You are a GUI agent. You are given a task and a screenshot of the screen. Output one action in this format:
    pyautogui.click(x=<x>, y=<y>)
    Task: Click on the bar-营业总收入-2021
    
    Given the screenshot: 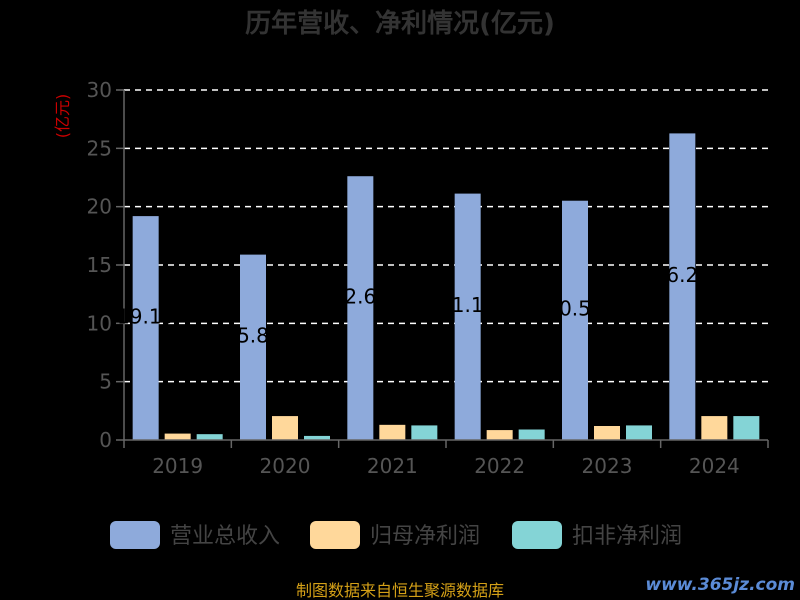 What is the action you would take?
    pyautogui.click(x=360, y=308)
    